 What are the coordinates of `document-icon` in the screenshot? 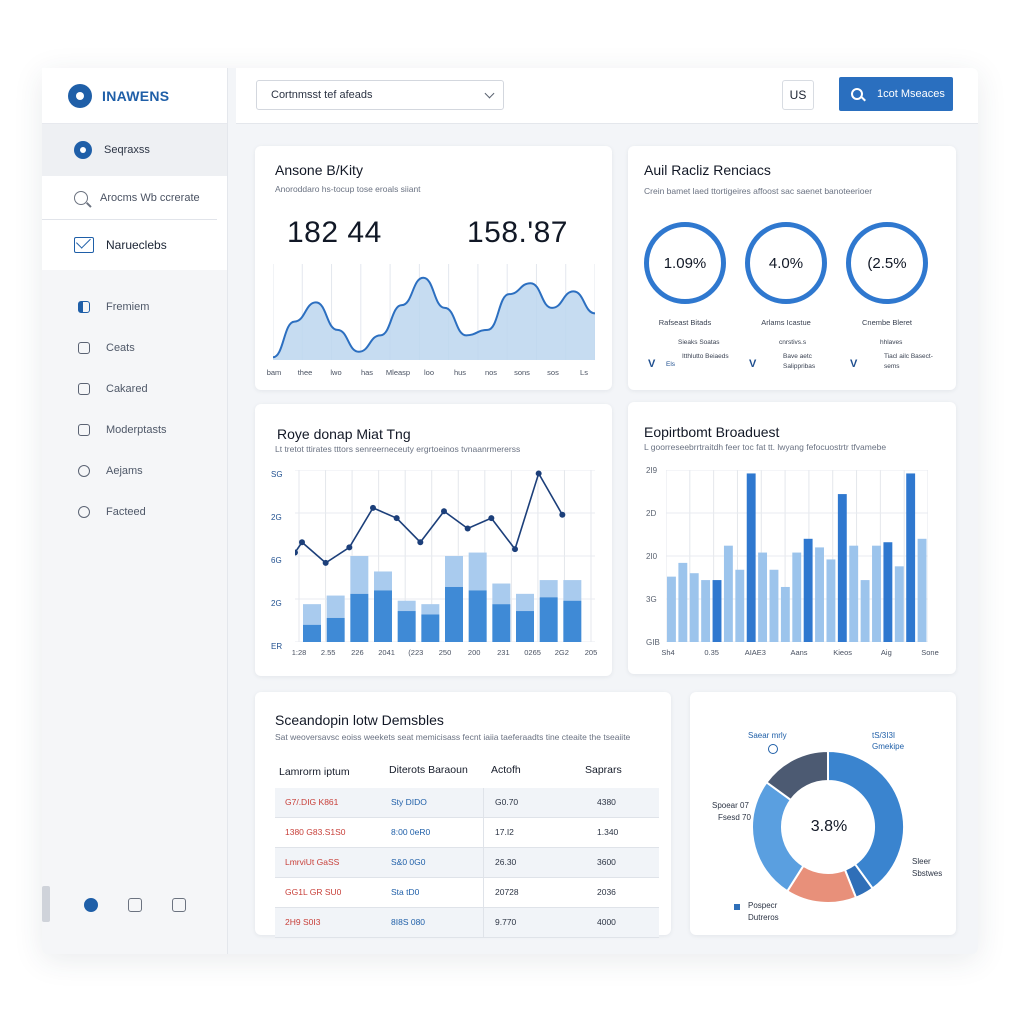 It's located at (84, 347).